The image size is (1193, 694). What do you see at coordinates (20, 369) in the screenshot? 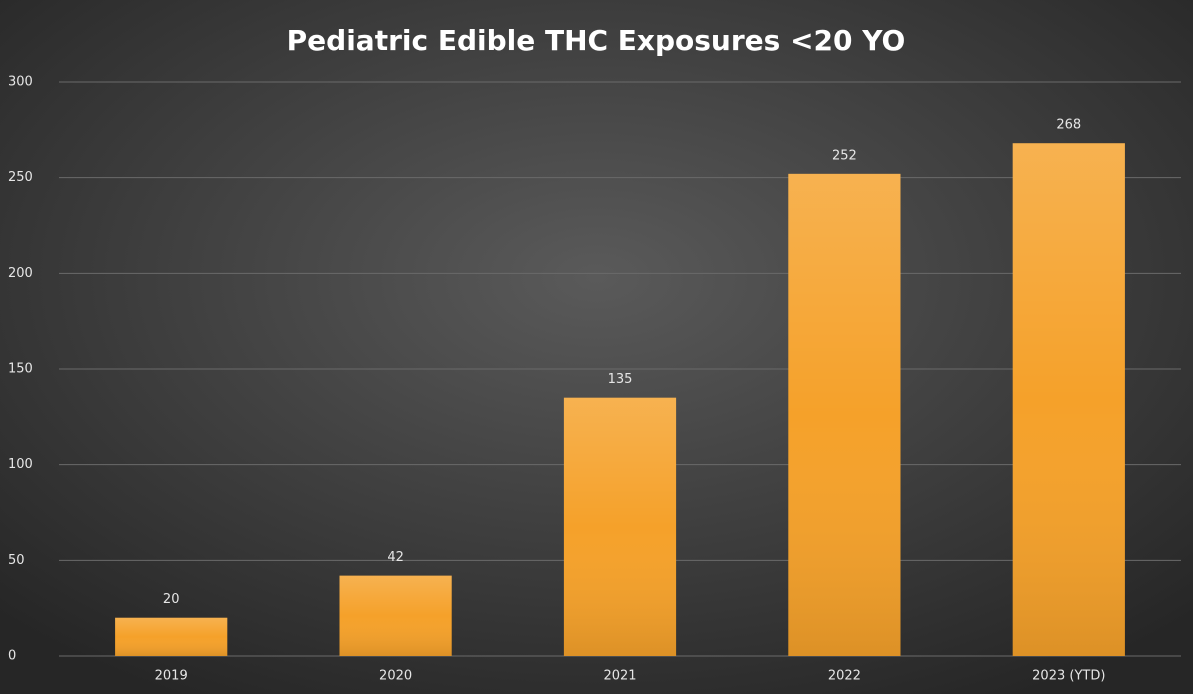
I see `y-tick-label: 150` at bounding box center [20, 369].